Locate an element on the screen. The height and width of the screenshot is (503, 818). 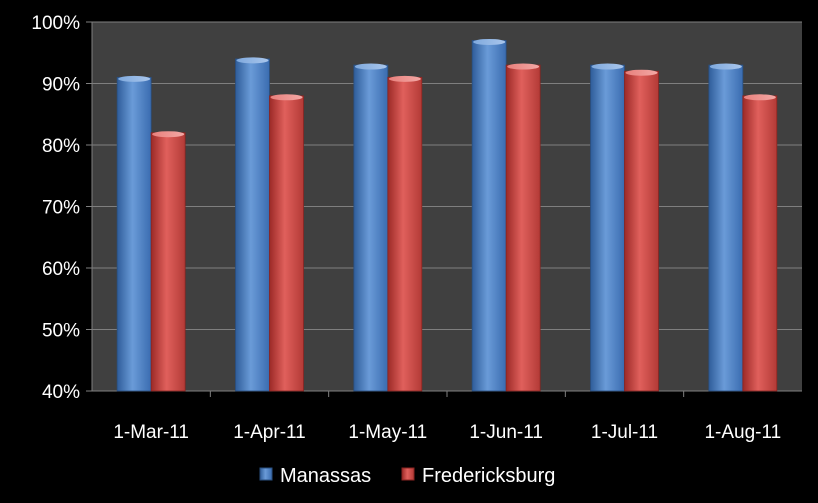
y-tick-label: 70% is located at coordinates (61, 208).